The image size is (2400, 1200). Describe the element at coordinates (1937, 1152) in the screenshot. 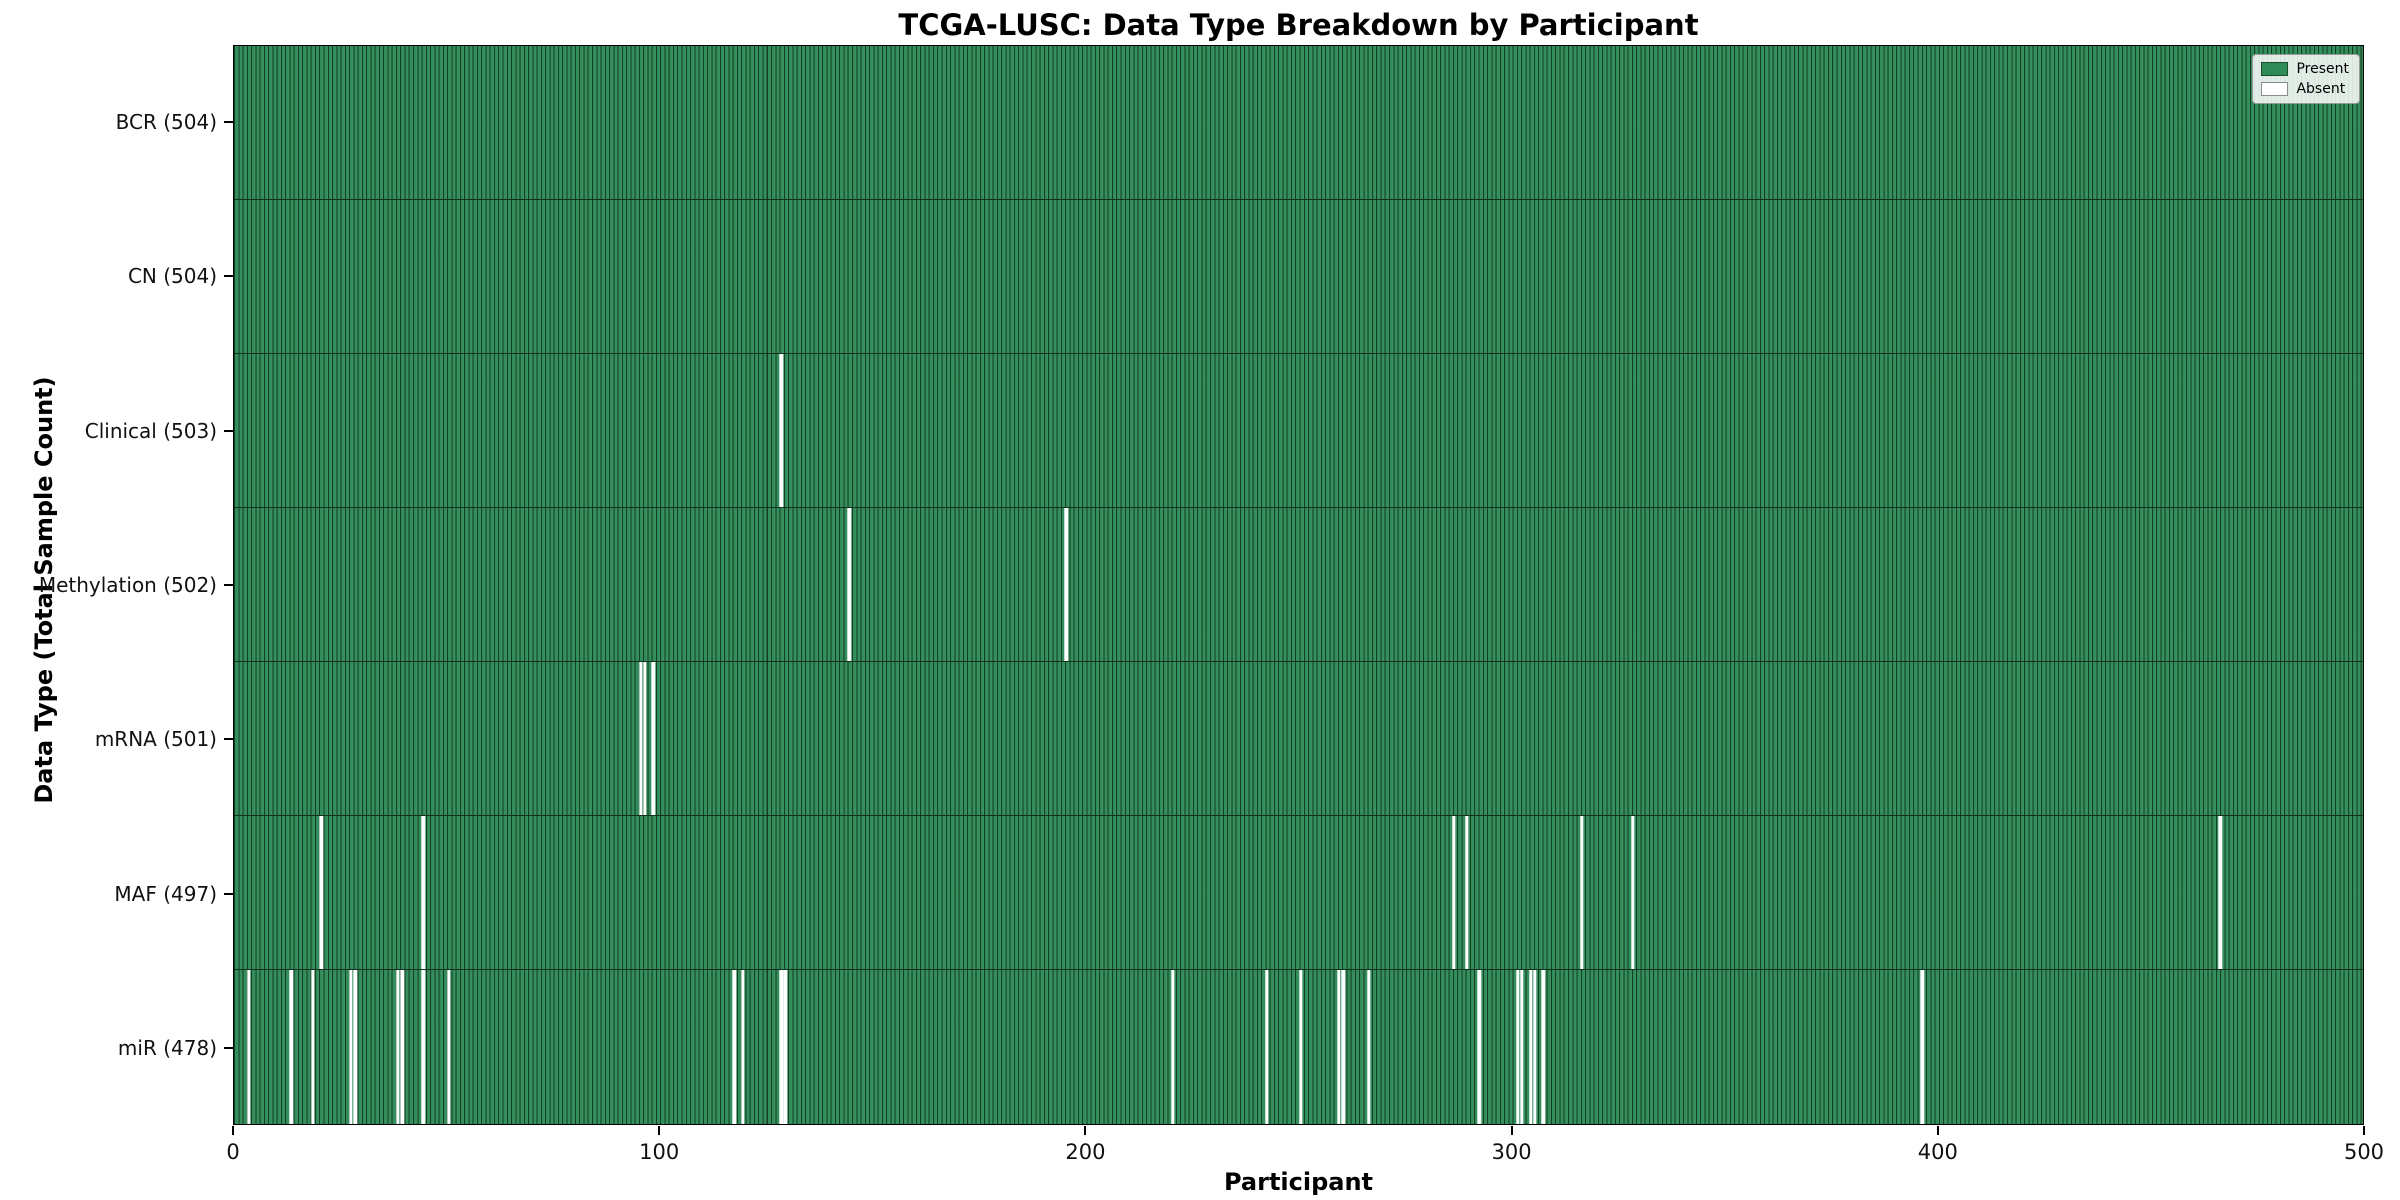

I see `x-tick-label: 400` at that location.